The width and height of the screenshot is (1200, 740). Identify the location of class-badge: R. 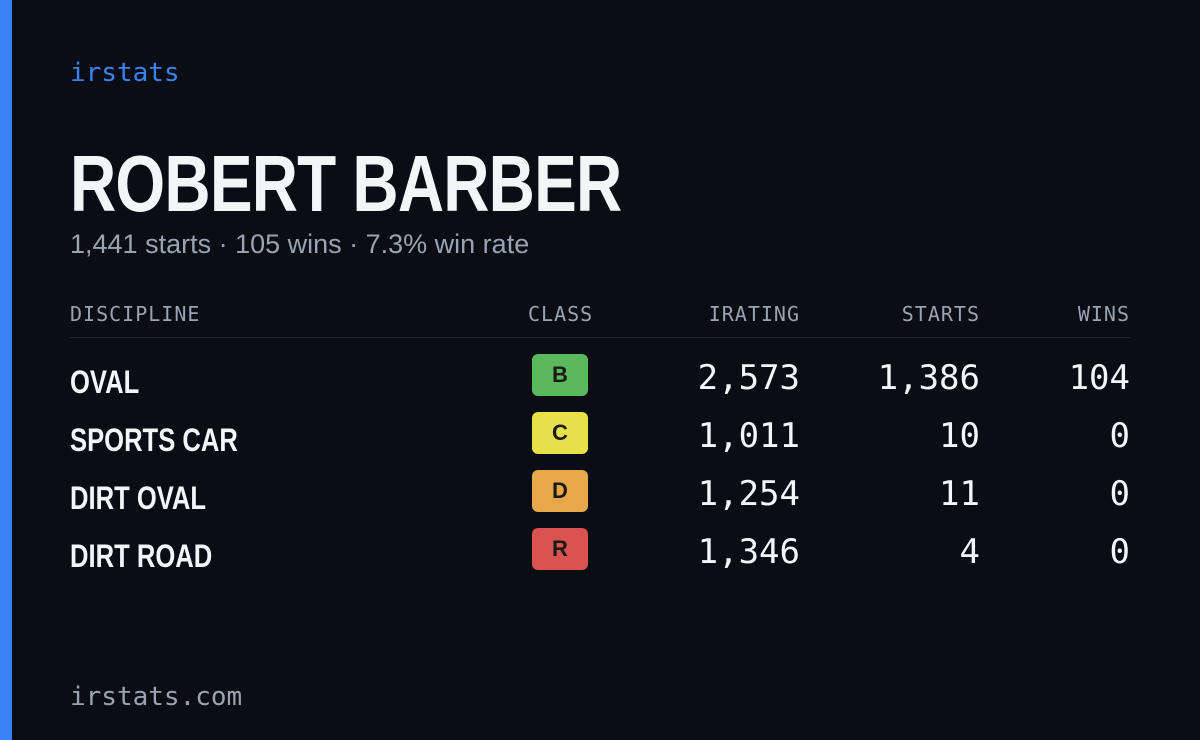
(560, 549).